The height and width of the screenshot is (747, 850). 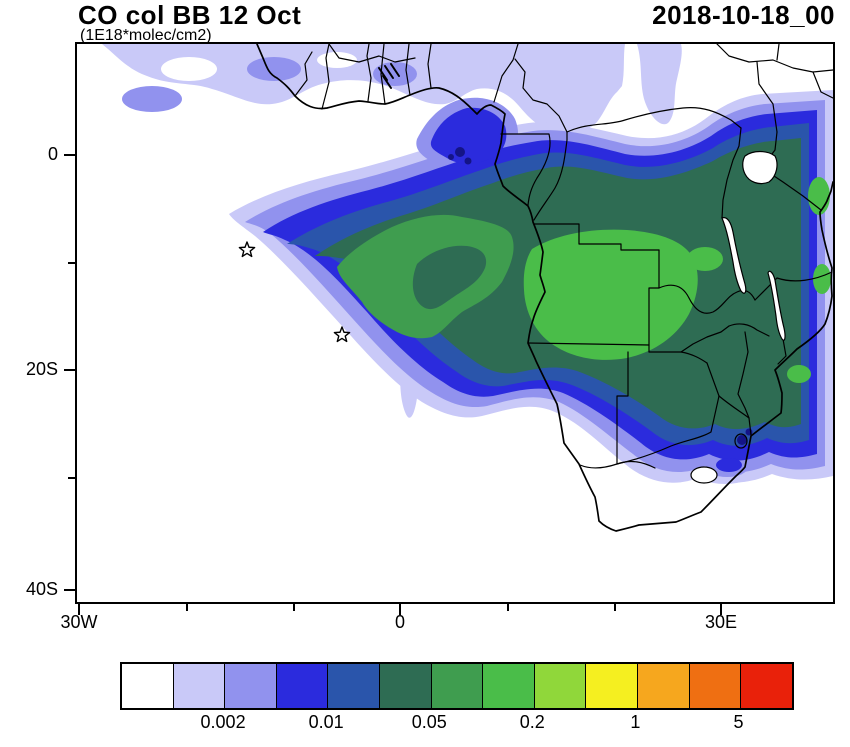 I want to click on lake-victoria, so click(x=760, y=167).